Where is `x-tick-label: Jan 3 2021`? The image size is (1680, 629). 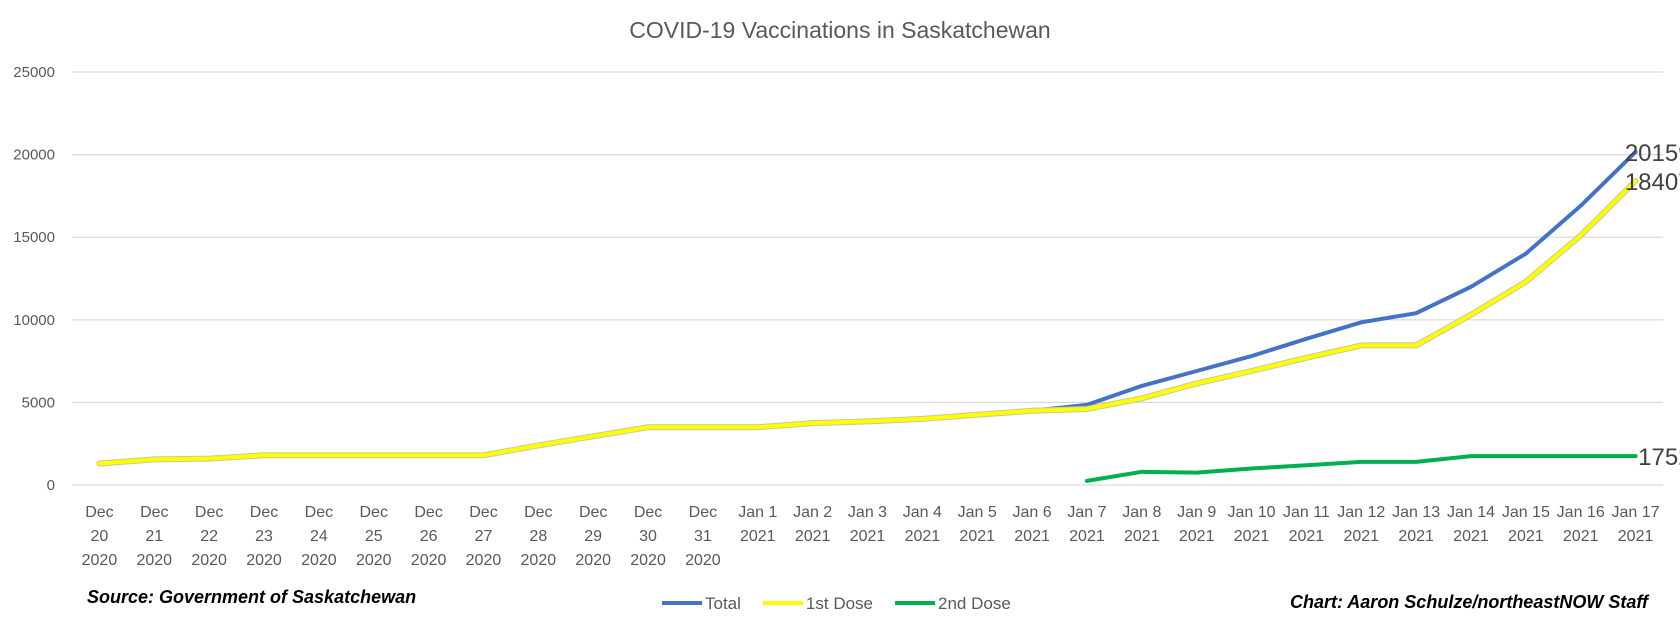
x-tick-label: Jan 3 2021 is located at coordinates (867, 524).